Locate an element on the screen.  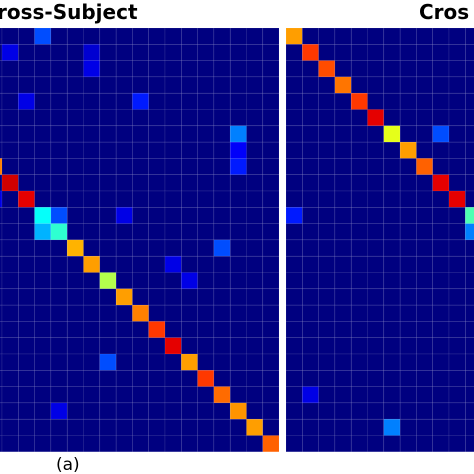
chart-title: ross-Subject is located at coordinates (69, 12).